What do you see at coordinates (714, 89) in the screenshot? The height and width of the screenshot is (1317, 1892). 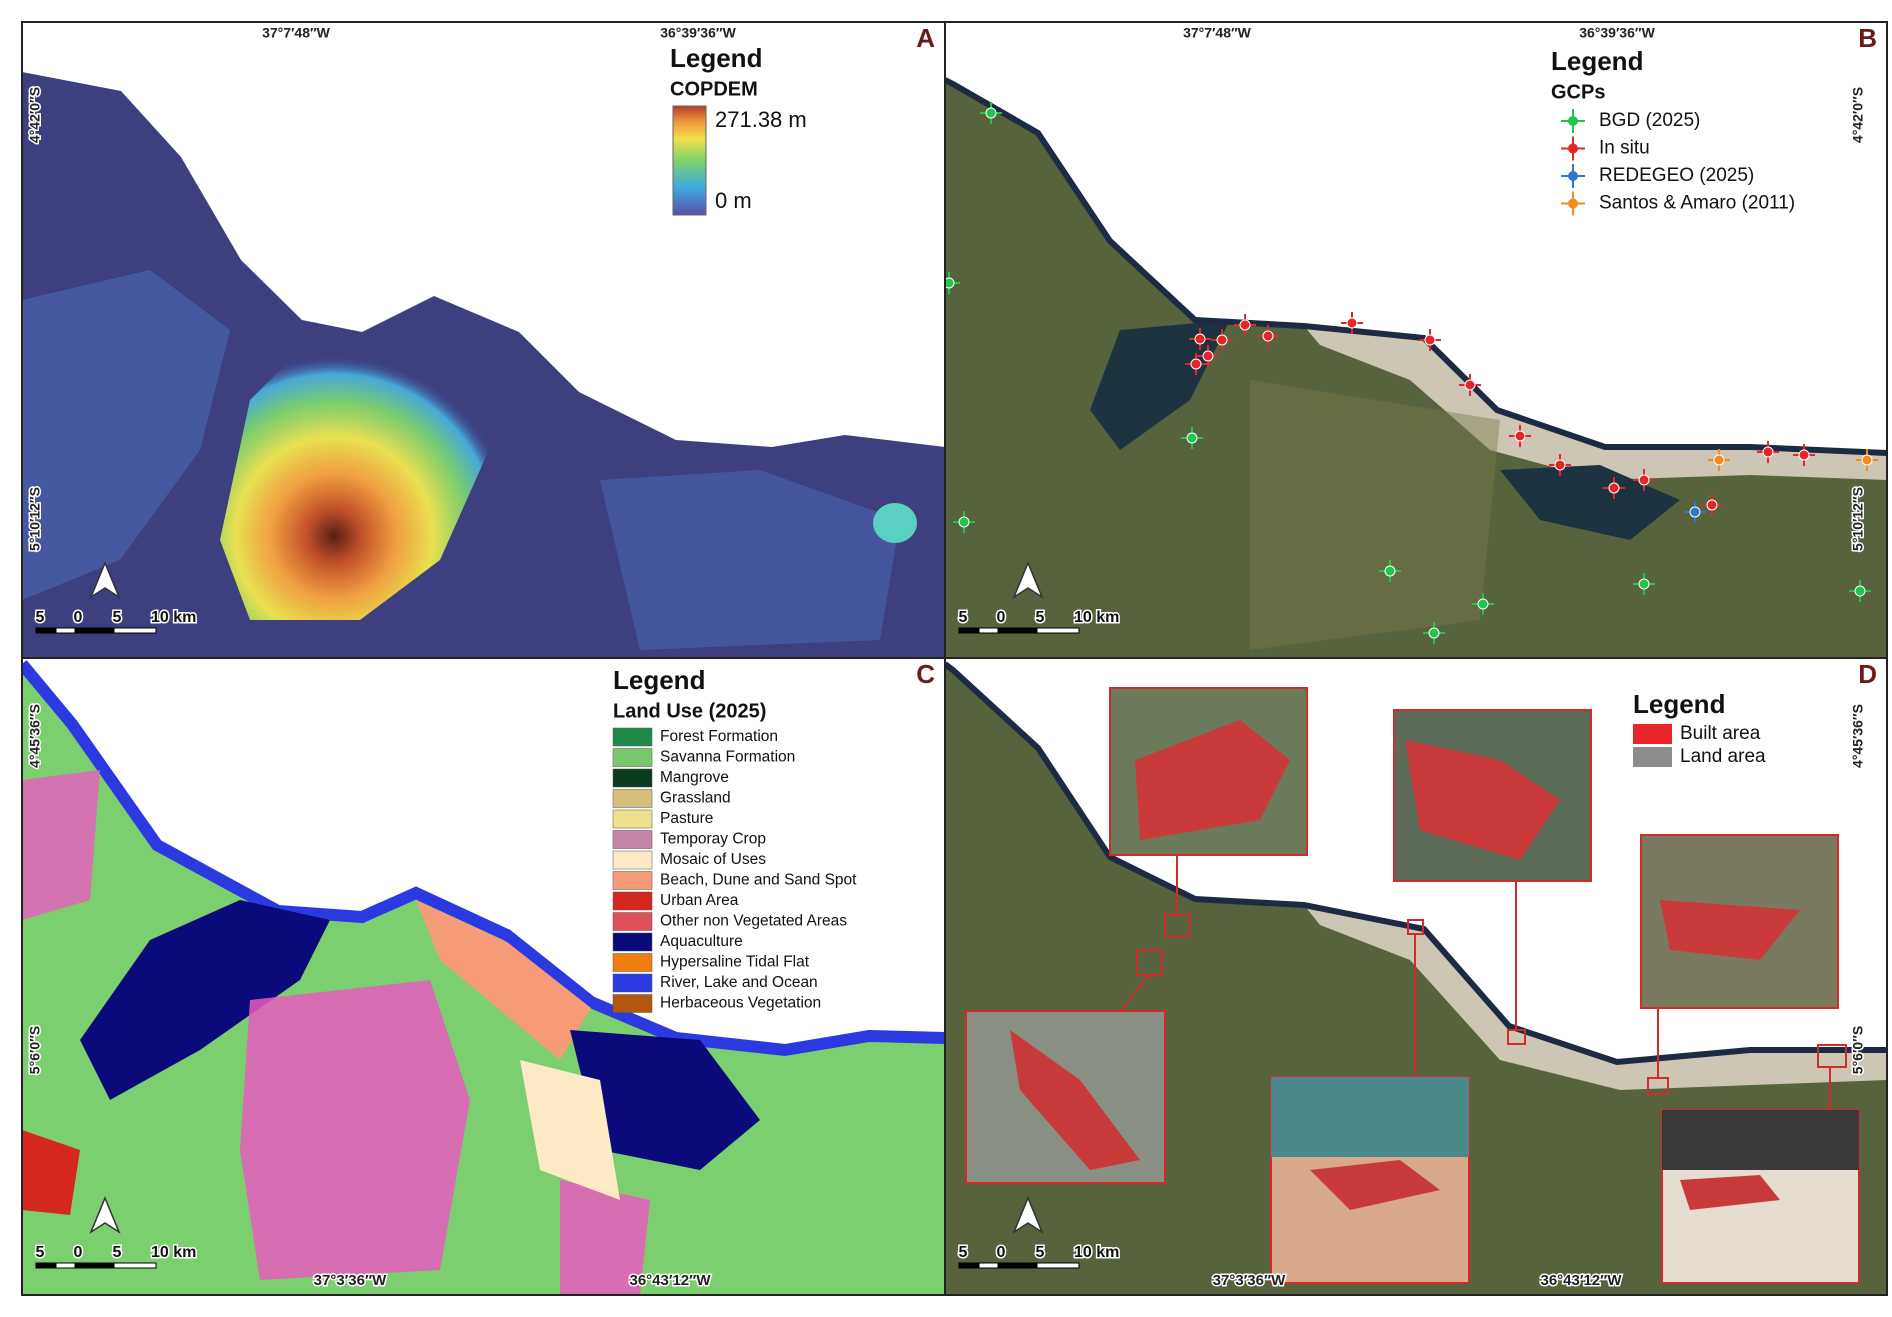 I see `legend-subtitle: COPDEM` at bounding box center [714, 89].